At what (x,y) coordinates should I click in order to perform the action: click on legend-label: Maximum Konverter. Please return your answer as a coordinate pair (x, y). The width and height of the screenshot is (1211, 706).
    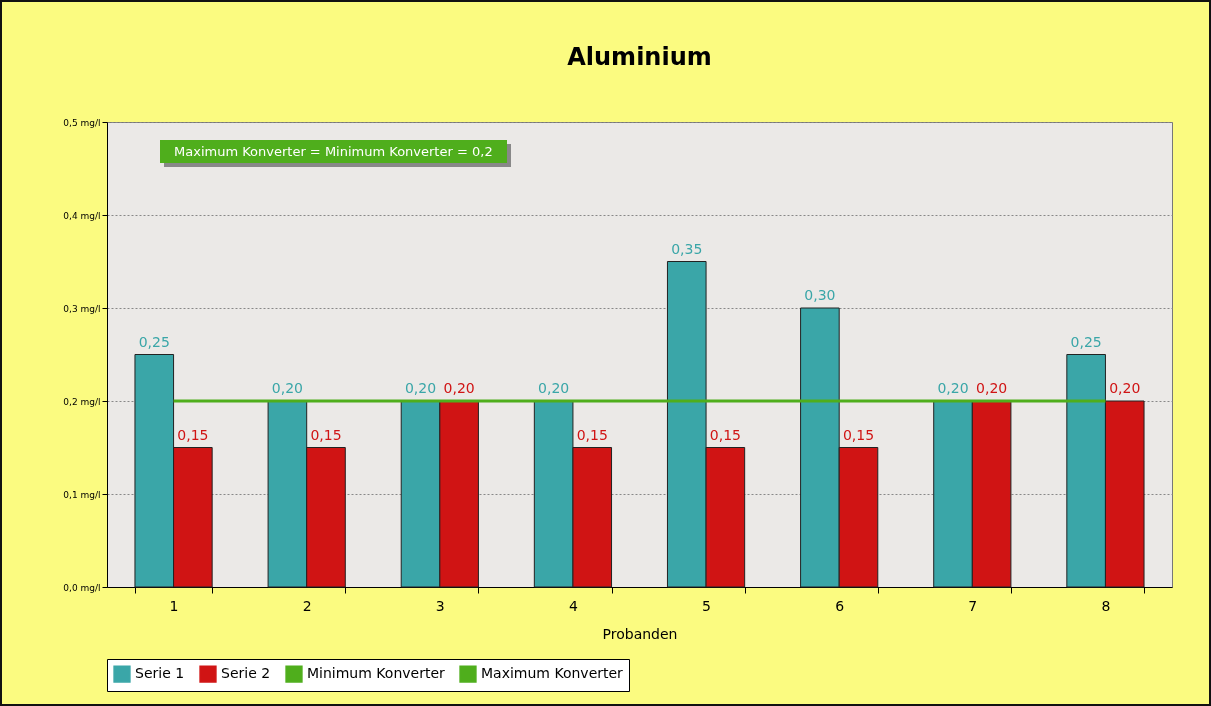
    Looking at the image, I should click on (552, 673).